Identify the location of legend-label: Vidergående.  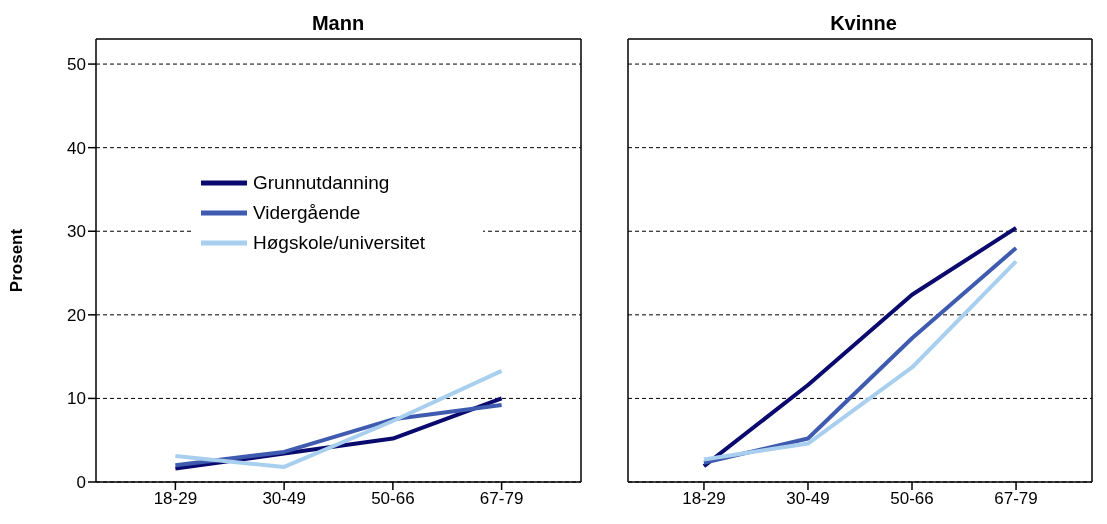
(307, 213).